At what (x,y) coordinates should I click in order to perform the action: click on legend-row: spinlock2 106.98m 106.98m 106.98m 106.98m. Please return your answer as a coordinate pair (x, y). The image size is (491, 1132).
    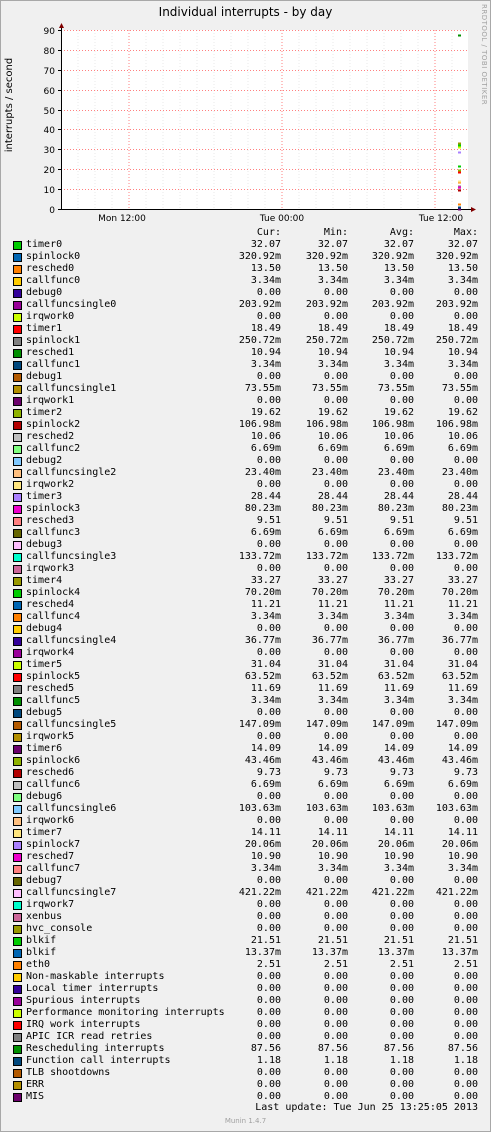
    Looking at the image, I should click on (245, 425).